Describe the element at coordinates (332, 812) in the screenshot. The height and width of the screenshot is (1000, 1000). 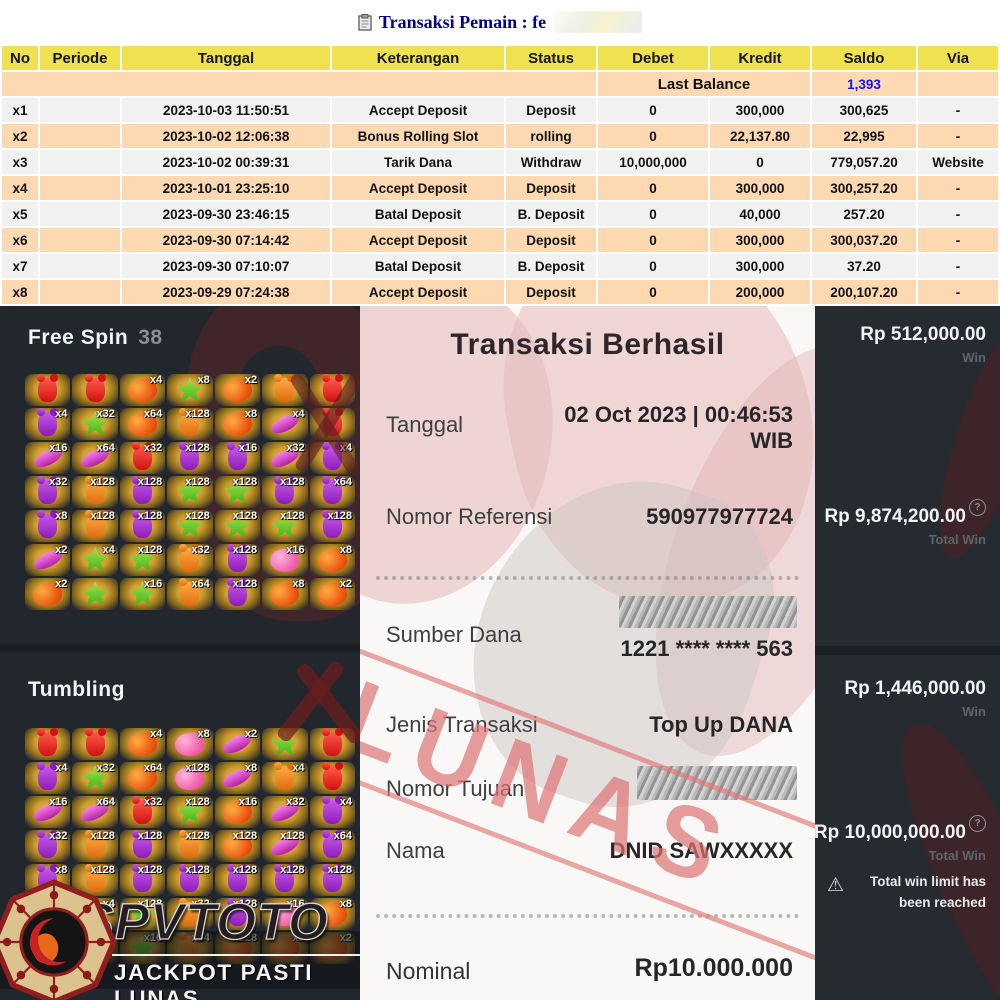
I see `tumbling-cell-bear-purple: x4` at that location.